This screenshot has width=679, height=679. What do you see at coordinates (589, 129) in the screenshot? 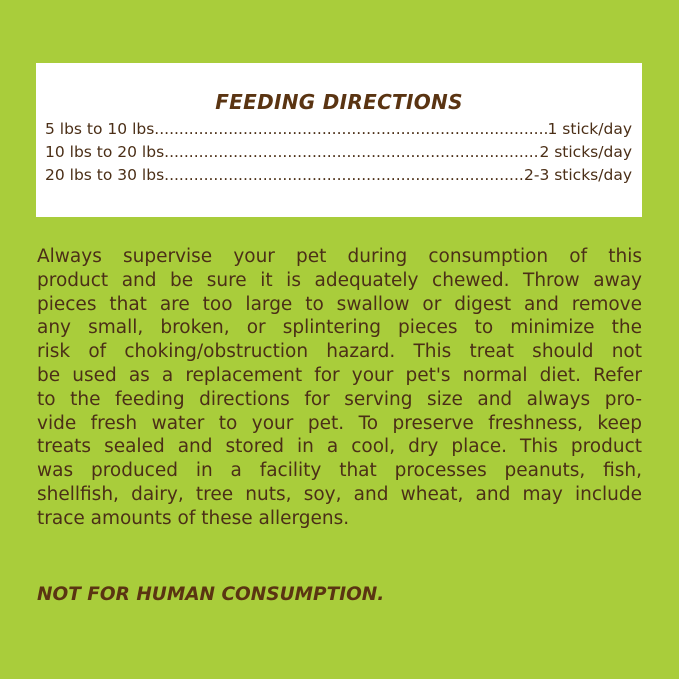
I see `feeding-amount: 1 stick/day` at bounding box center [589, 129].